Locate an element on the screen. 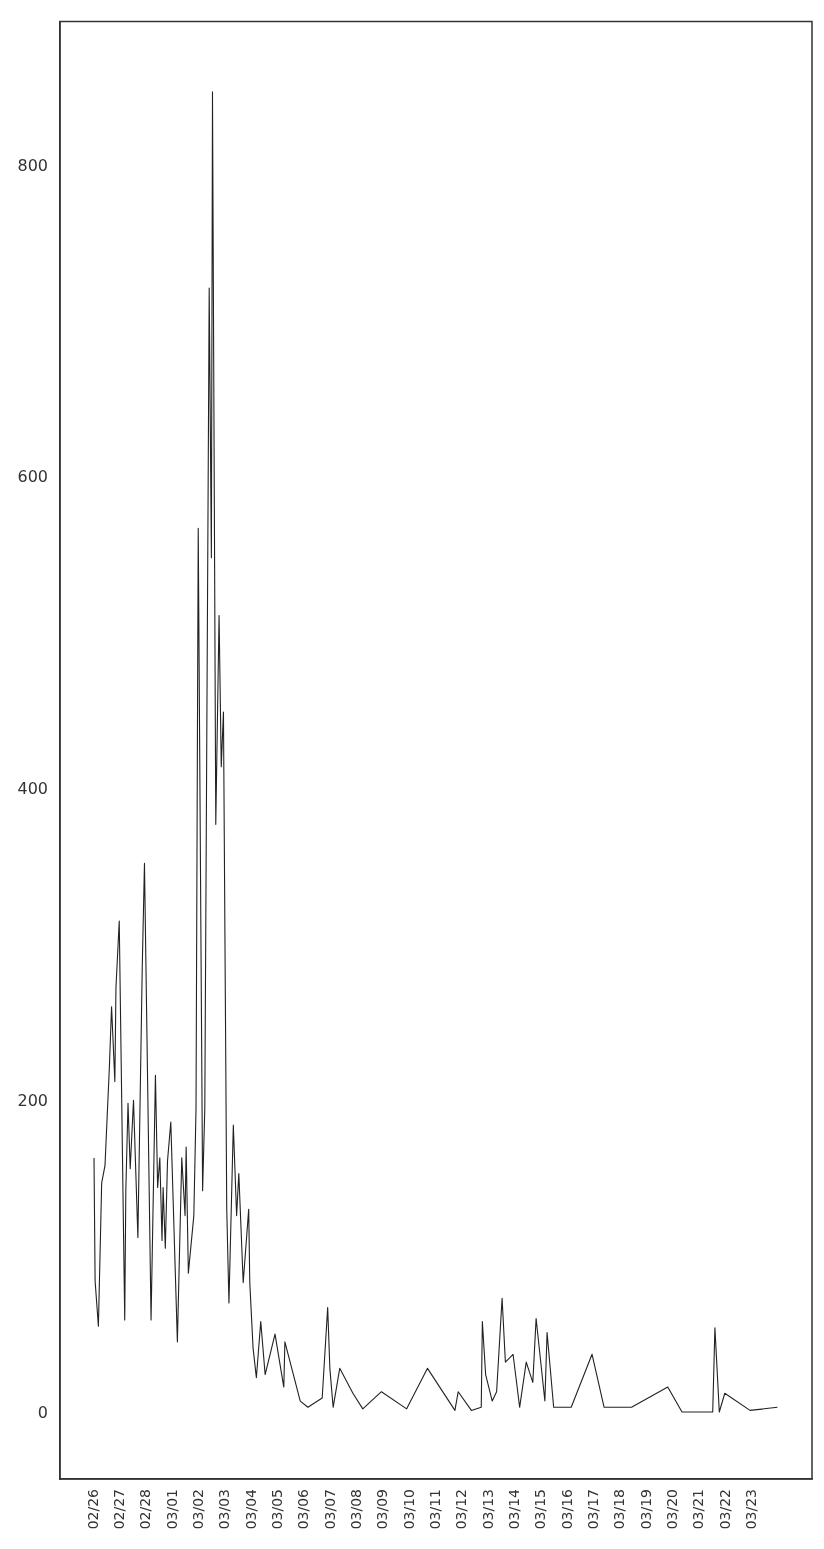 This screenshot has height=1549, width=824. x-tick-label: 03/11 is located at coordinates (434, 1509).